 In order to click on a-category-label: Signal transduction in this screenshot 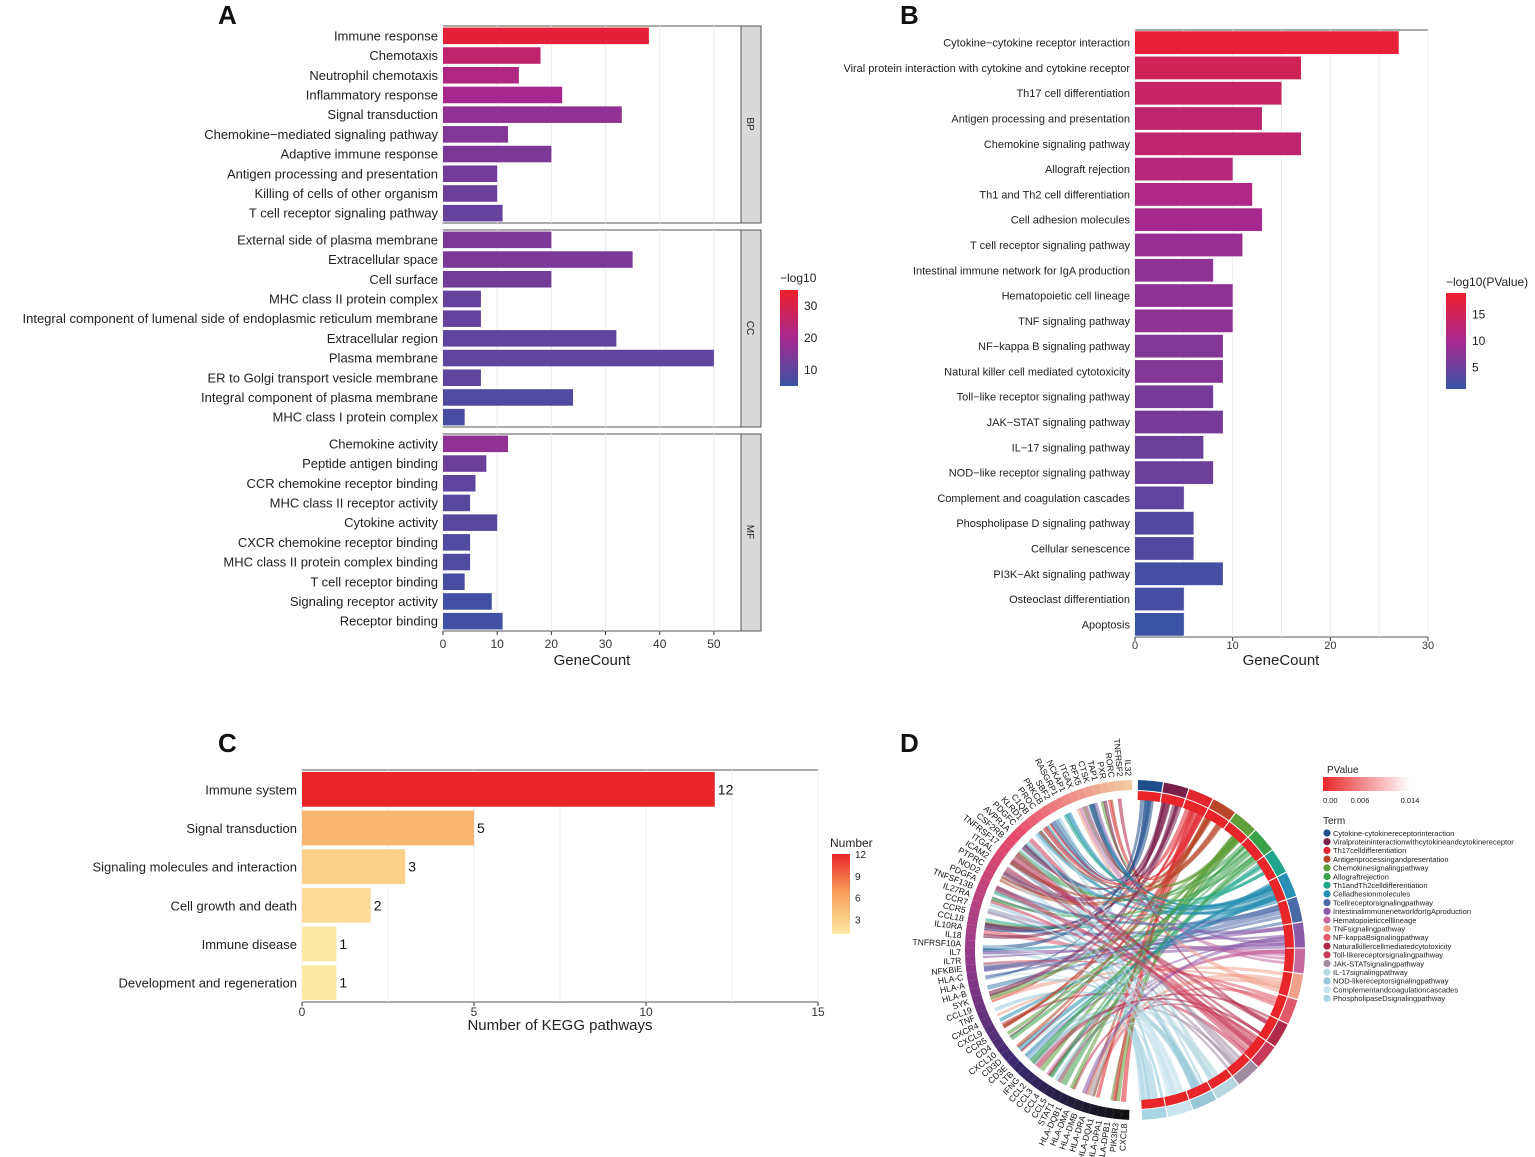, I will do `click(382, 114)`.